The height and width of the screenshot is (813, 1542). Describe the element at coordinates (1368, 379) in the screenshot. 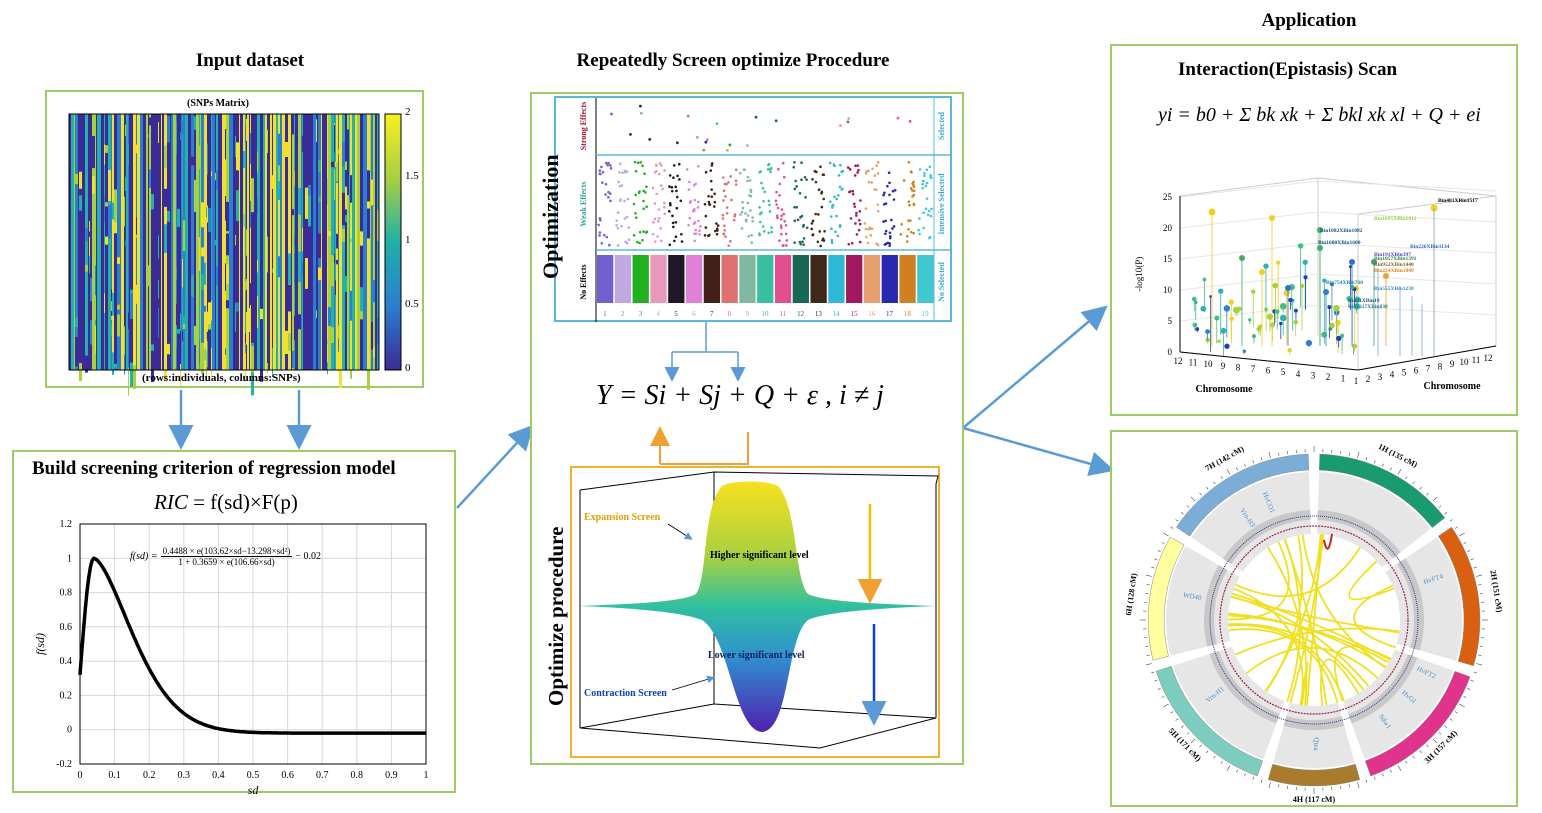

I see `chrom-tick-right: 2` at that location.